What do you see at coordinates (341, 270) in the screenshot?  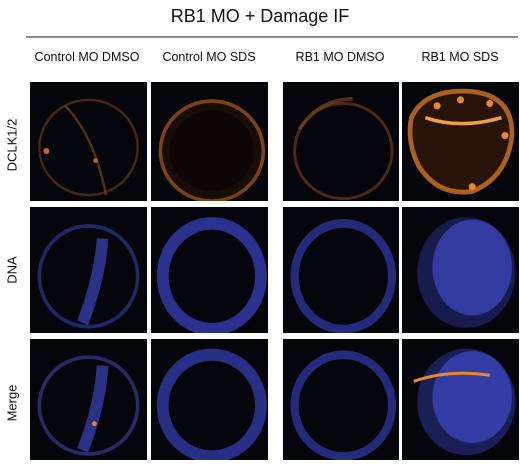 I see `panel-dna-rb1-dmso` at bounding box center [341, 270].